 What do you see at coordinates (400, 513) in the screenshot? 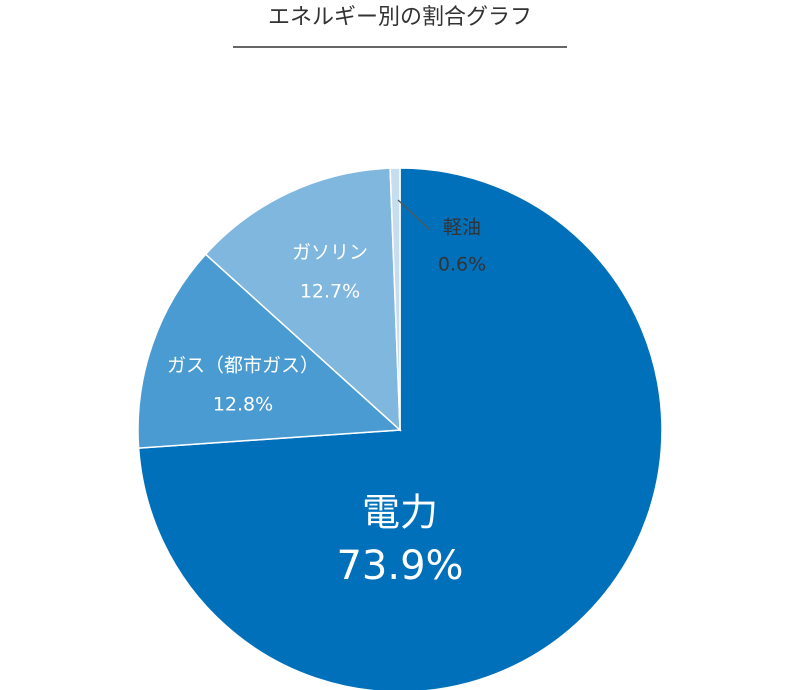
I see `slice-label: 電力` at bounding box center [400, 513].